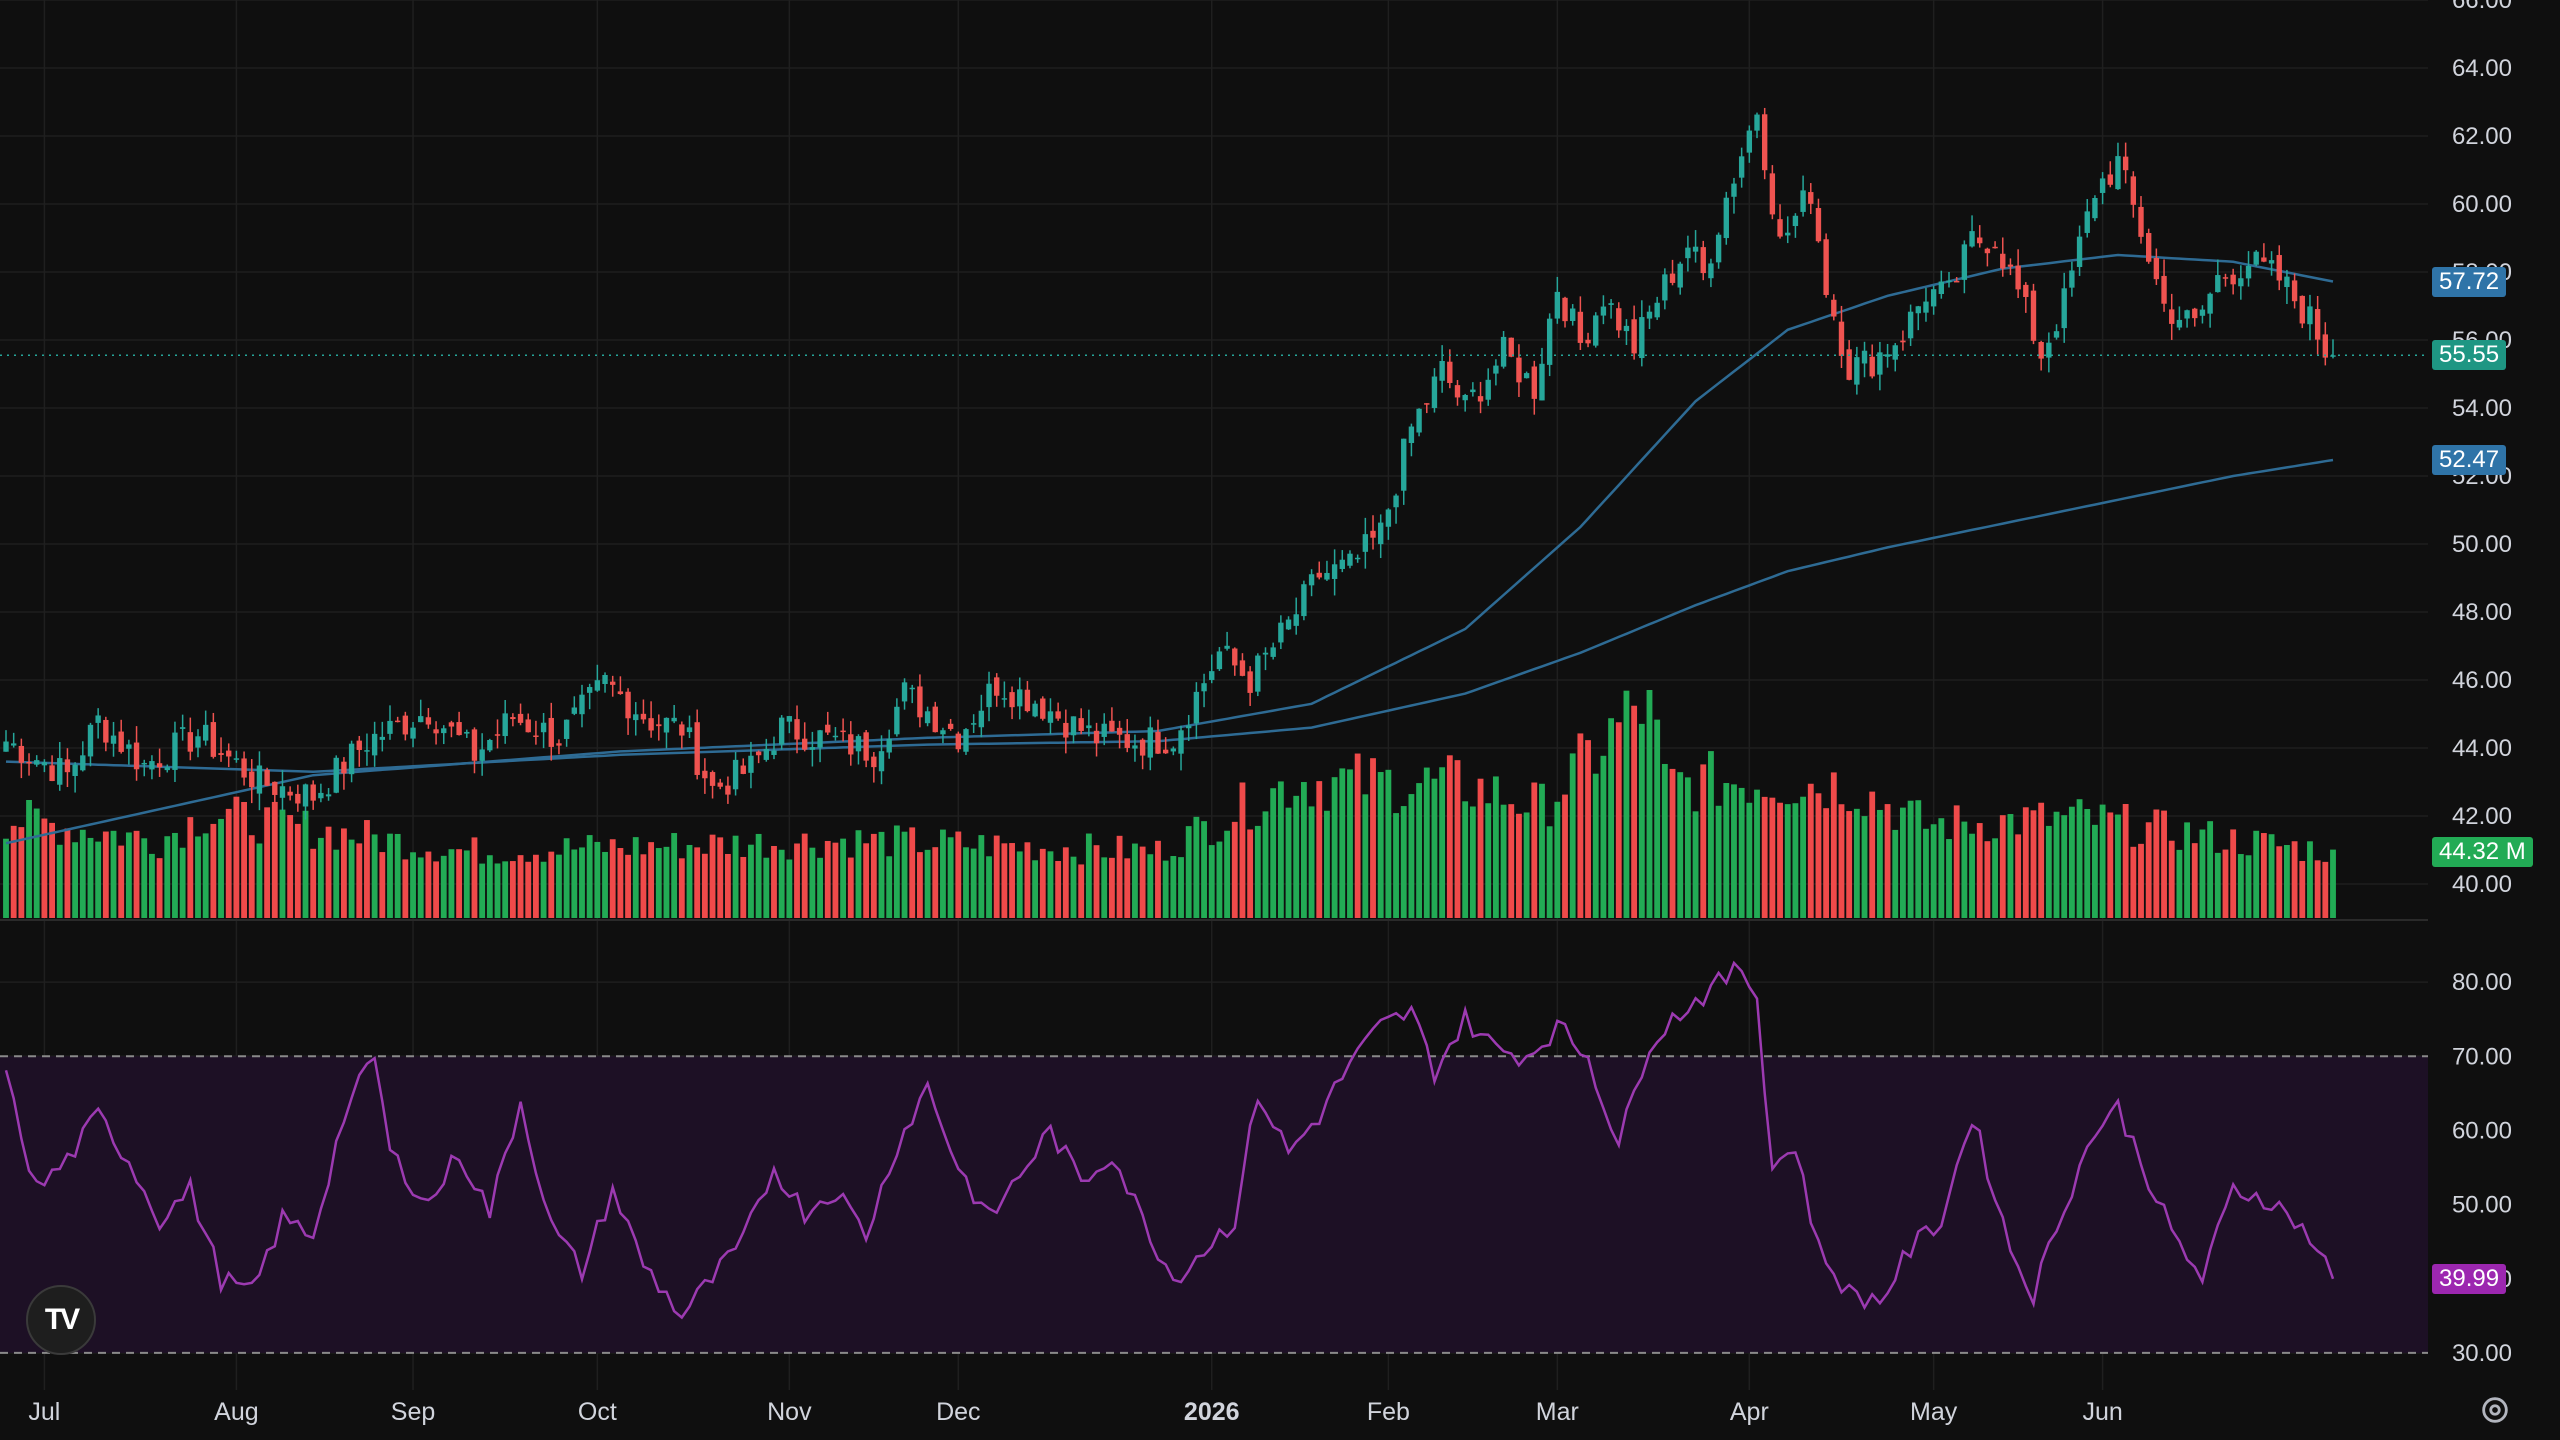 The image size is (2560, 1440). What do you see at coordinates (2495, 1410) in the screenshot?
I see `gear-icon` at bounding box center [2495, 1410].